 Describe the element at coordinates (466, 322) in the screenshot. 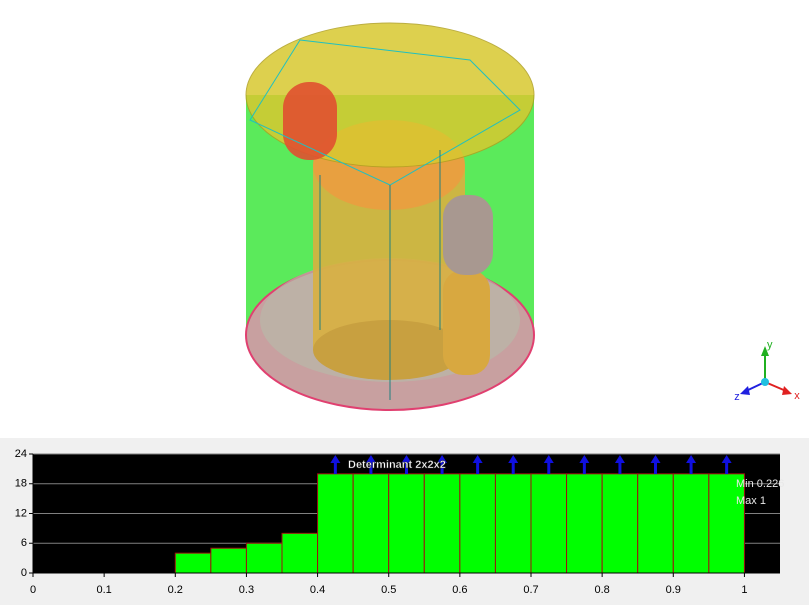

I see `small-cylinder` at that location.